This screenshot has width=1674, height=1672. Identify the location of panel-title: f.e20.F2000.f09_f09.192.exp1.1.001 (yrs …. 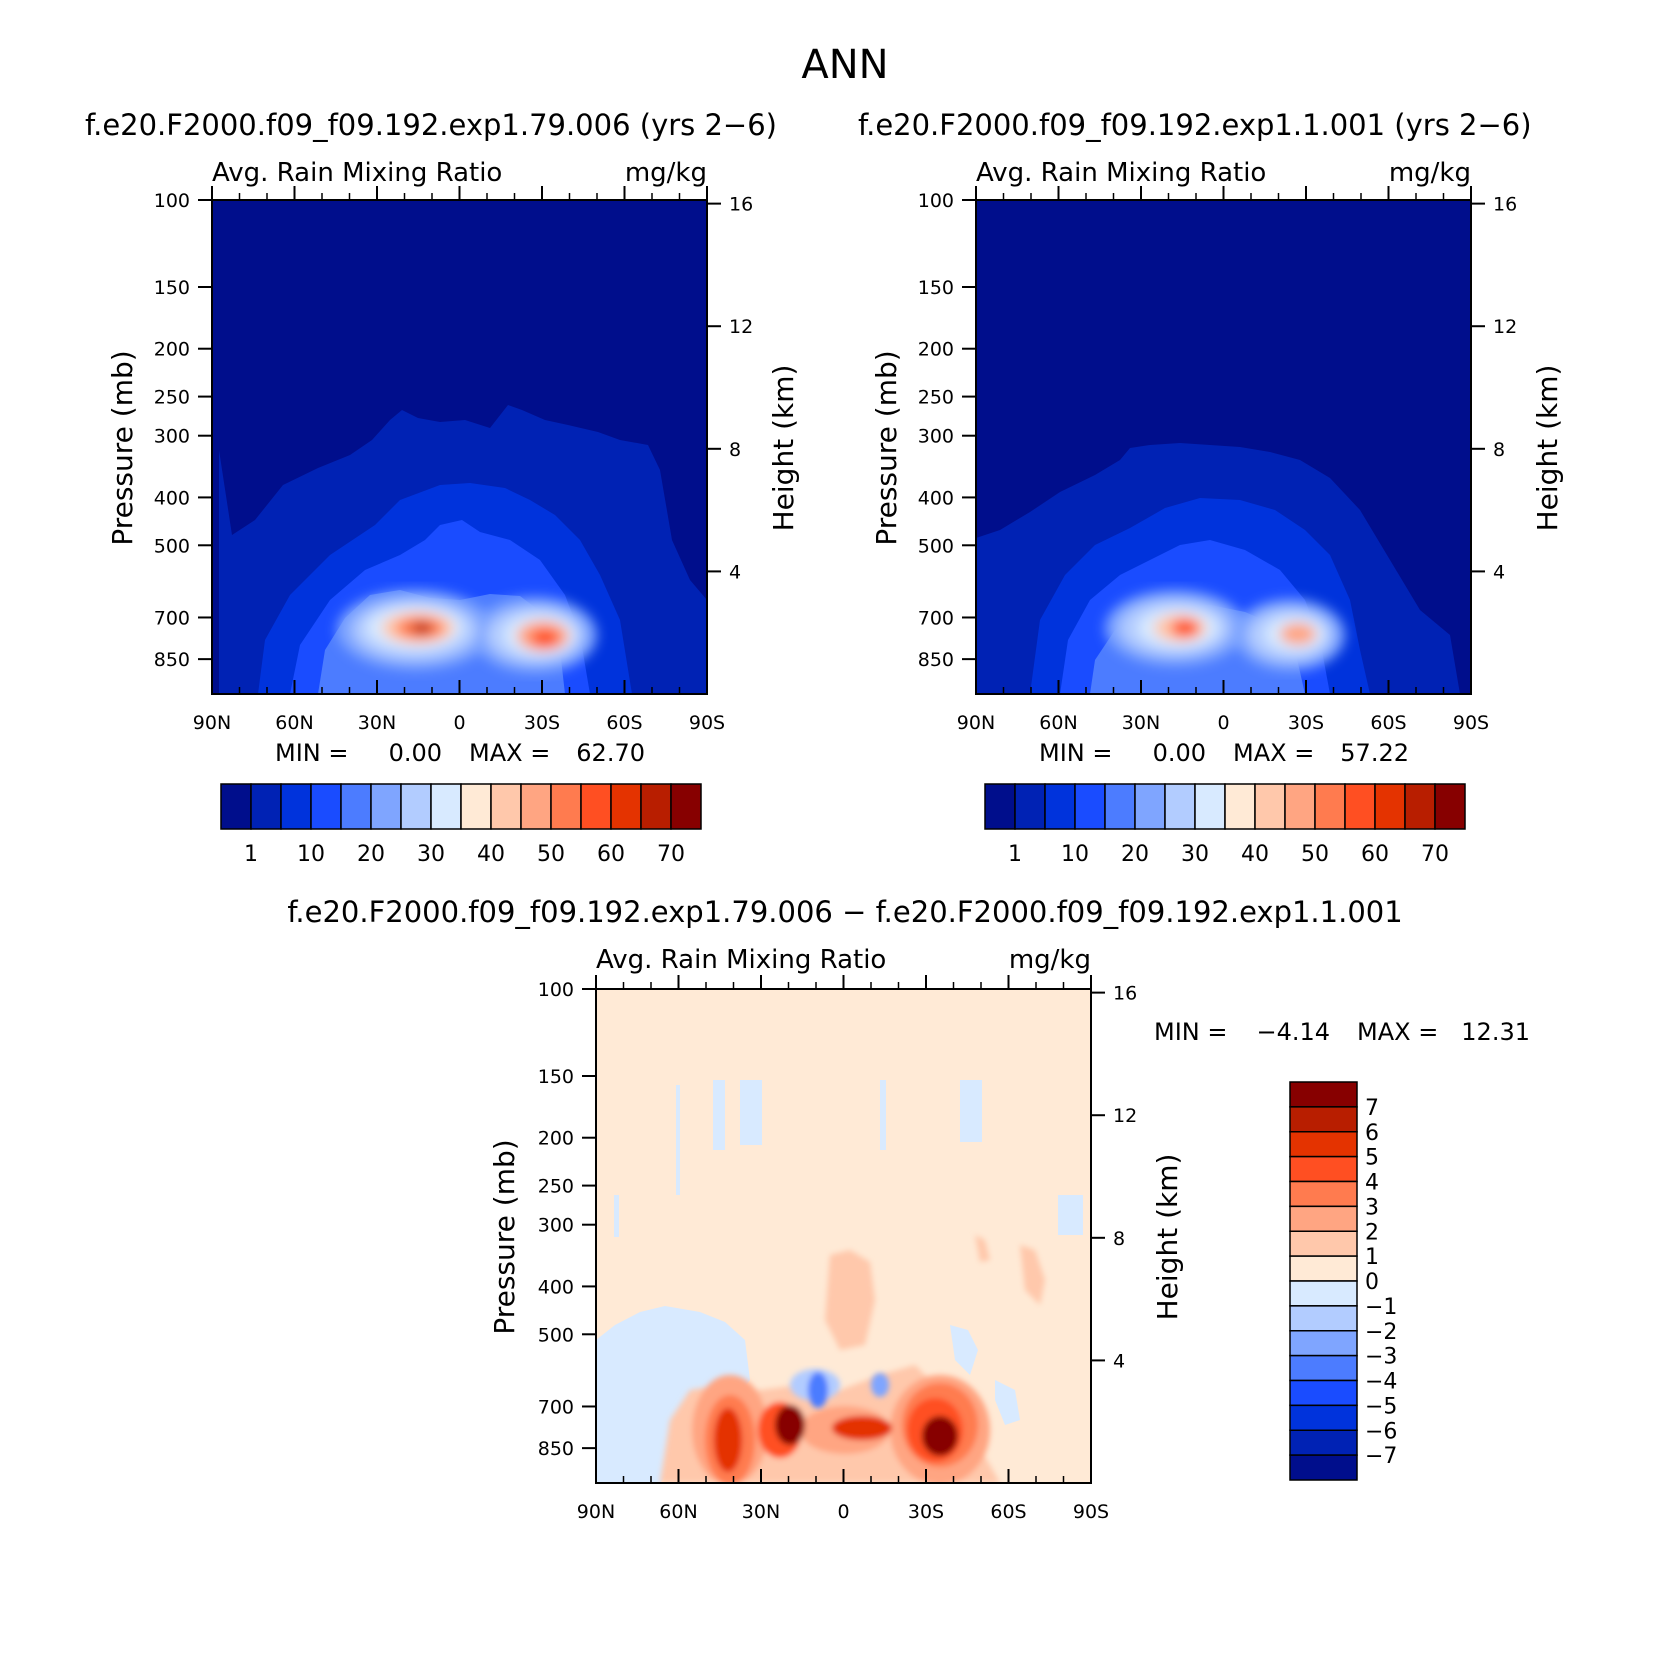
(1195, 125).